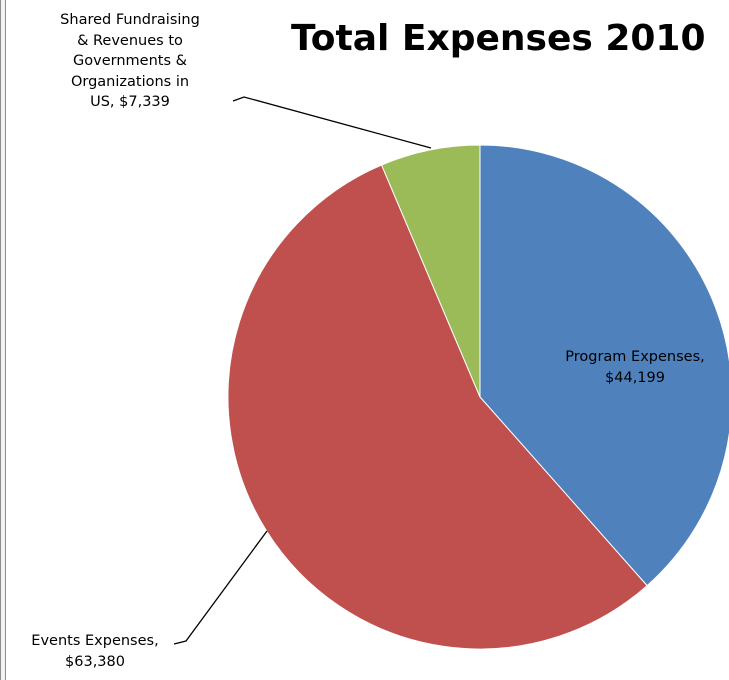 The height and width of the screenshot is (680, 729). I want to click on data-label-program-expenses: Program Expenses, $44,199, so click(632, 367).